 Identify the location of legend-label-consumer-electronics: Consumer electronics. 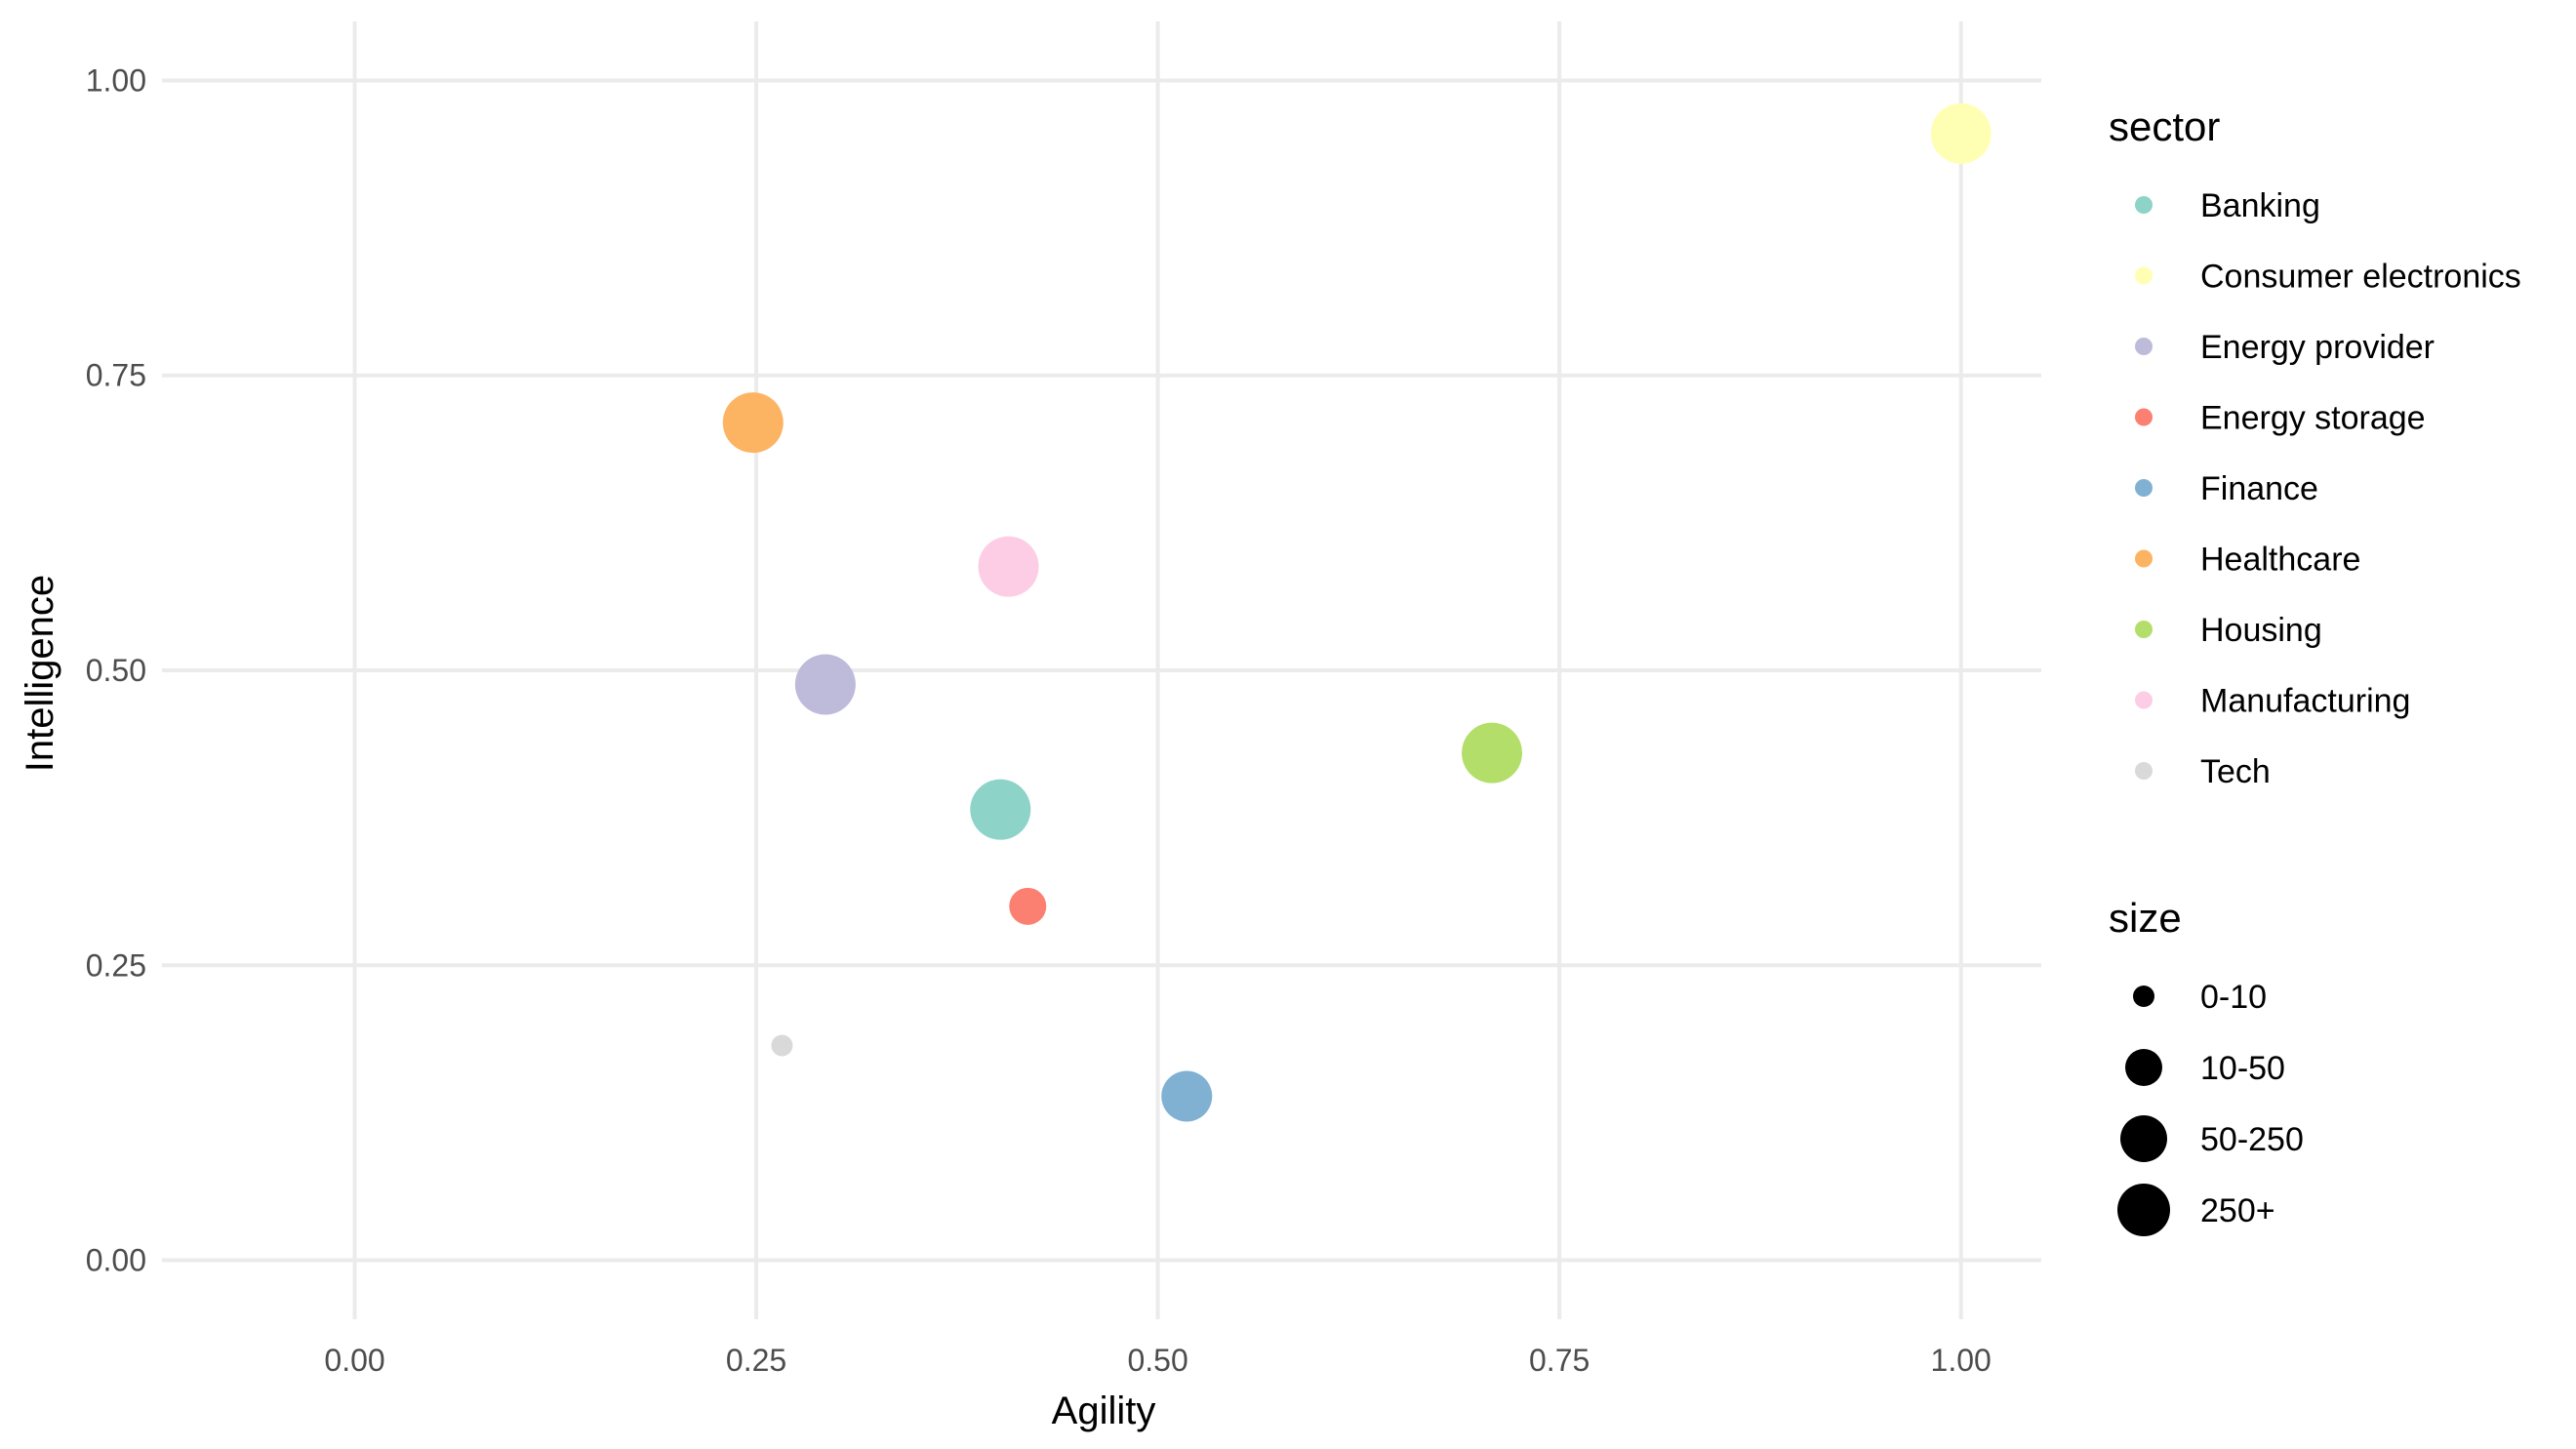
(2360, 277).